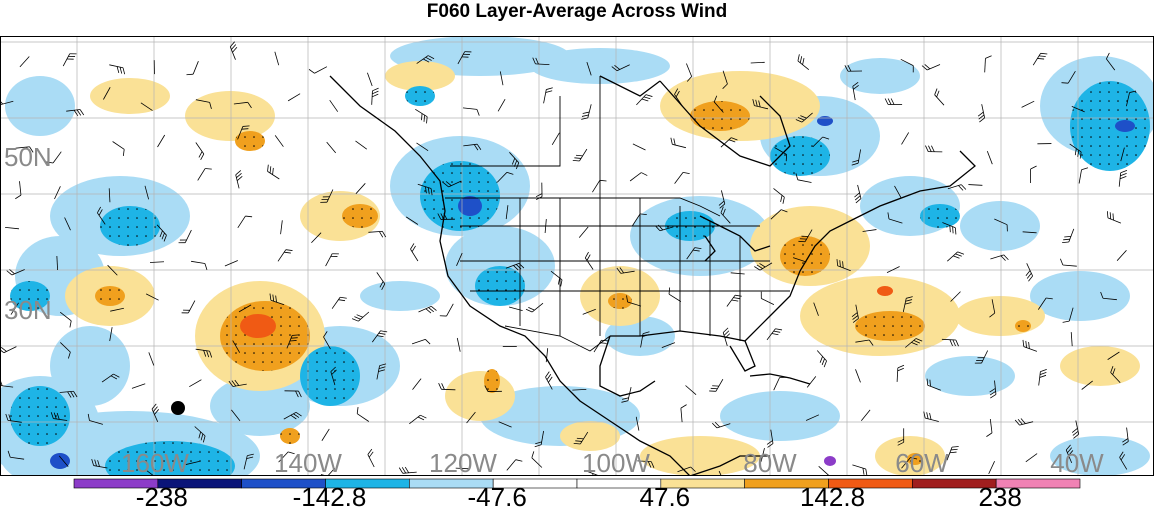 The height and width of the screenshot is (512, 1154). Describe the element at coordinates (922, 462) in the screenshot. I see `lon-label: 60W` at that location.